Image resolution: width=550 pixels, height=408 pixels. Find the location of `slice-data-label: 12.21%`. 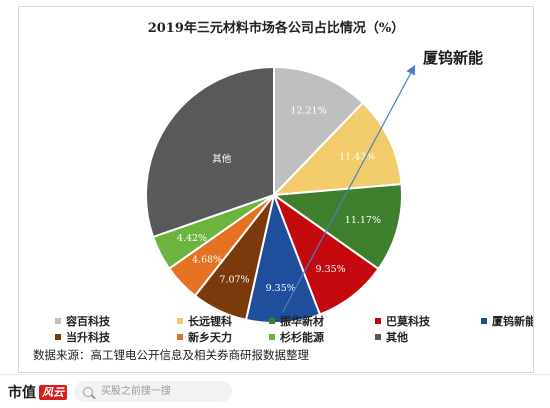

slice-data-label: 12.21% is located at coordinates (308, 111).